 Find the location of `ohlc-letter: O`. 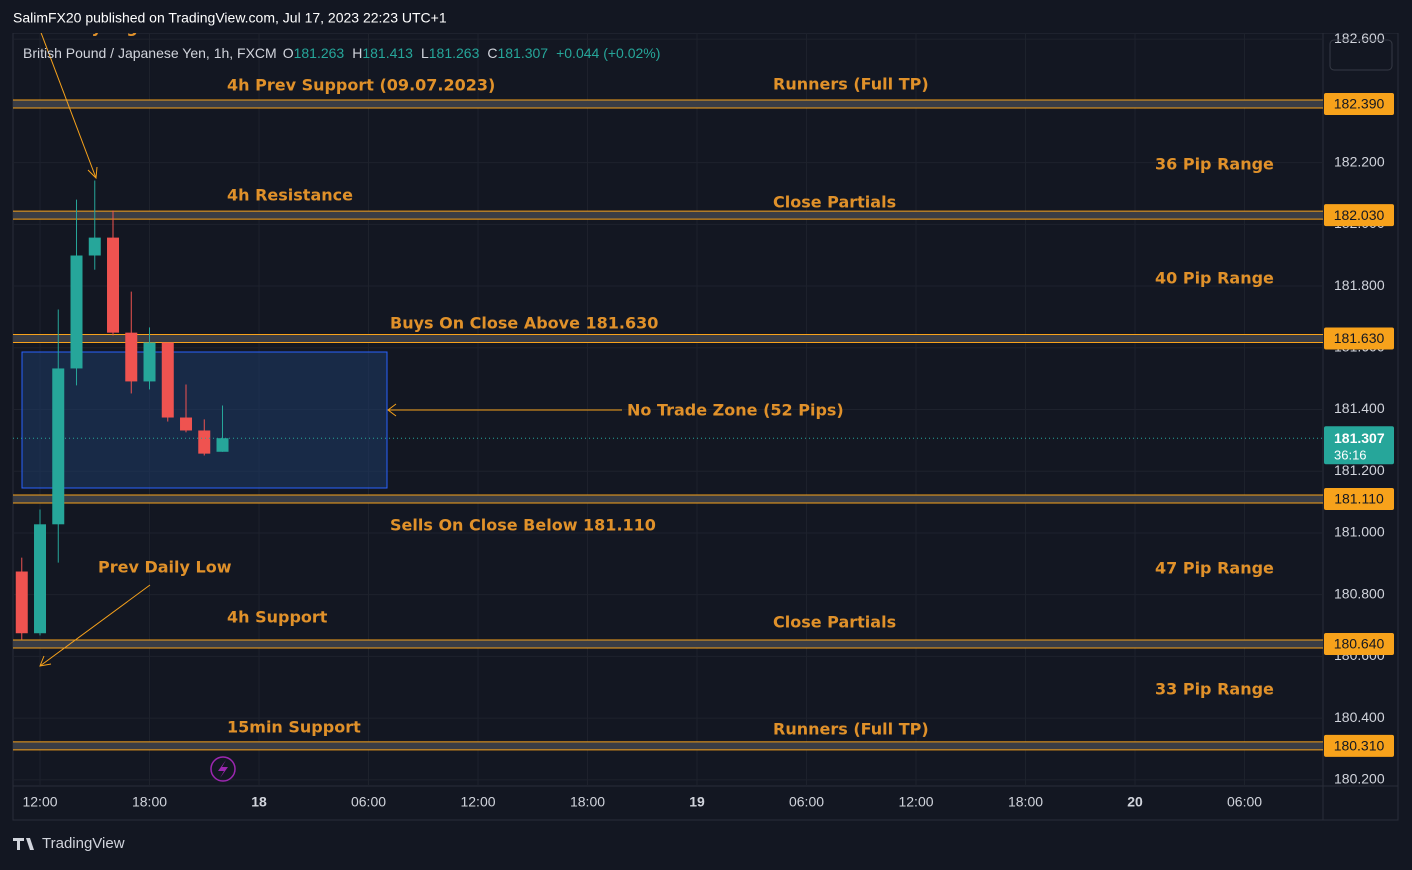

ohlc-letter: O is located at coordinates (288, 53).